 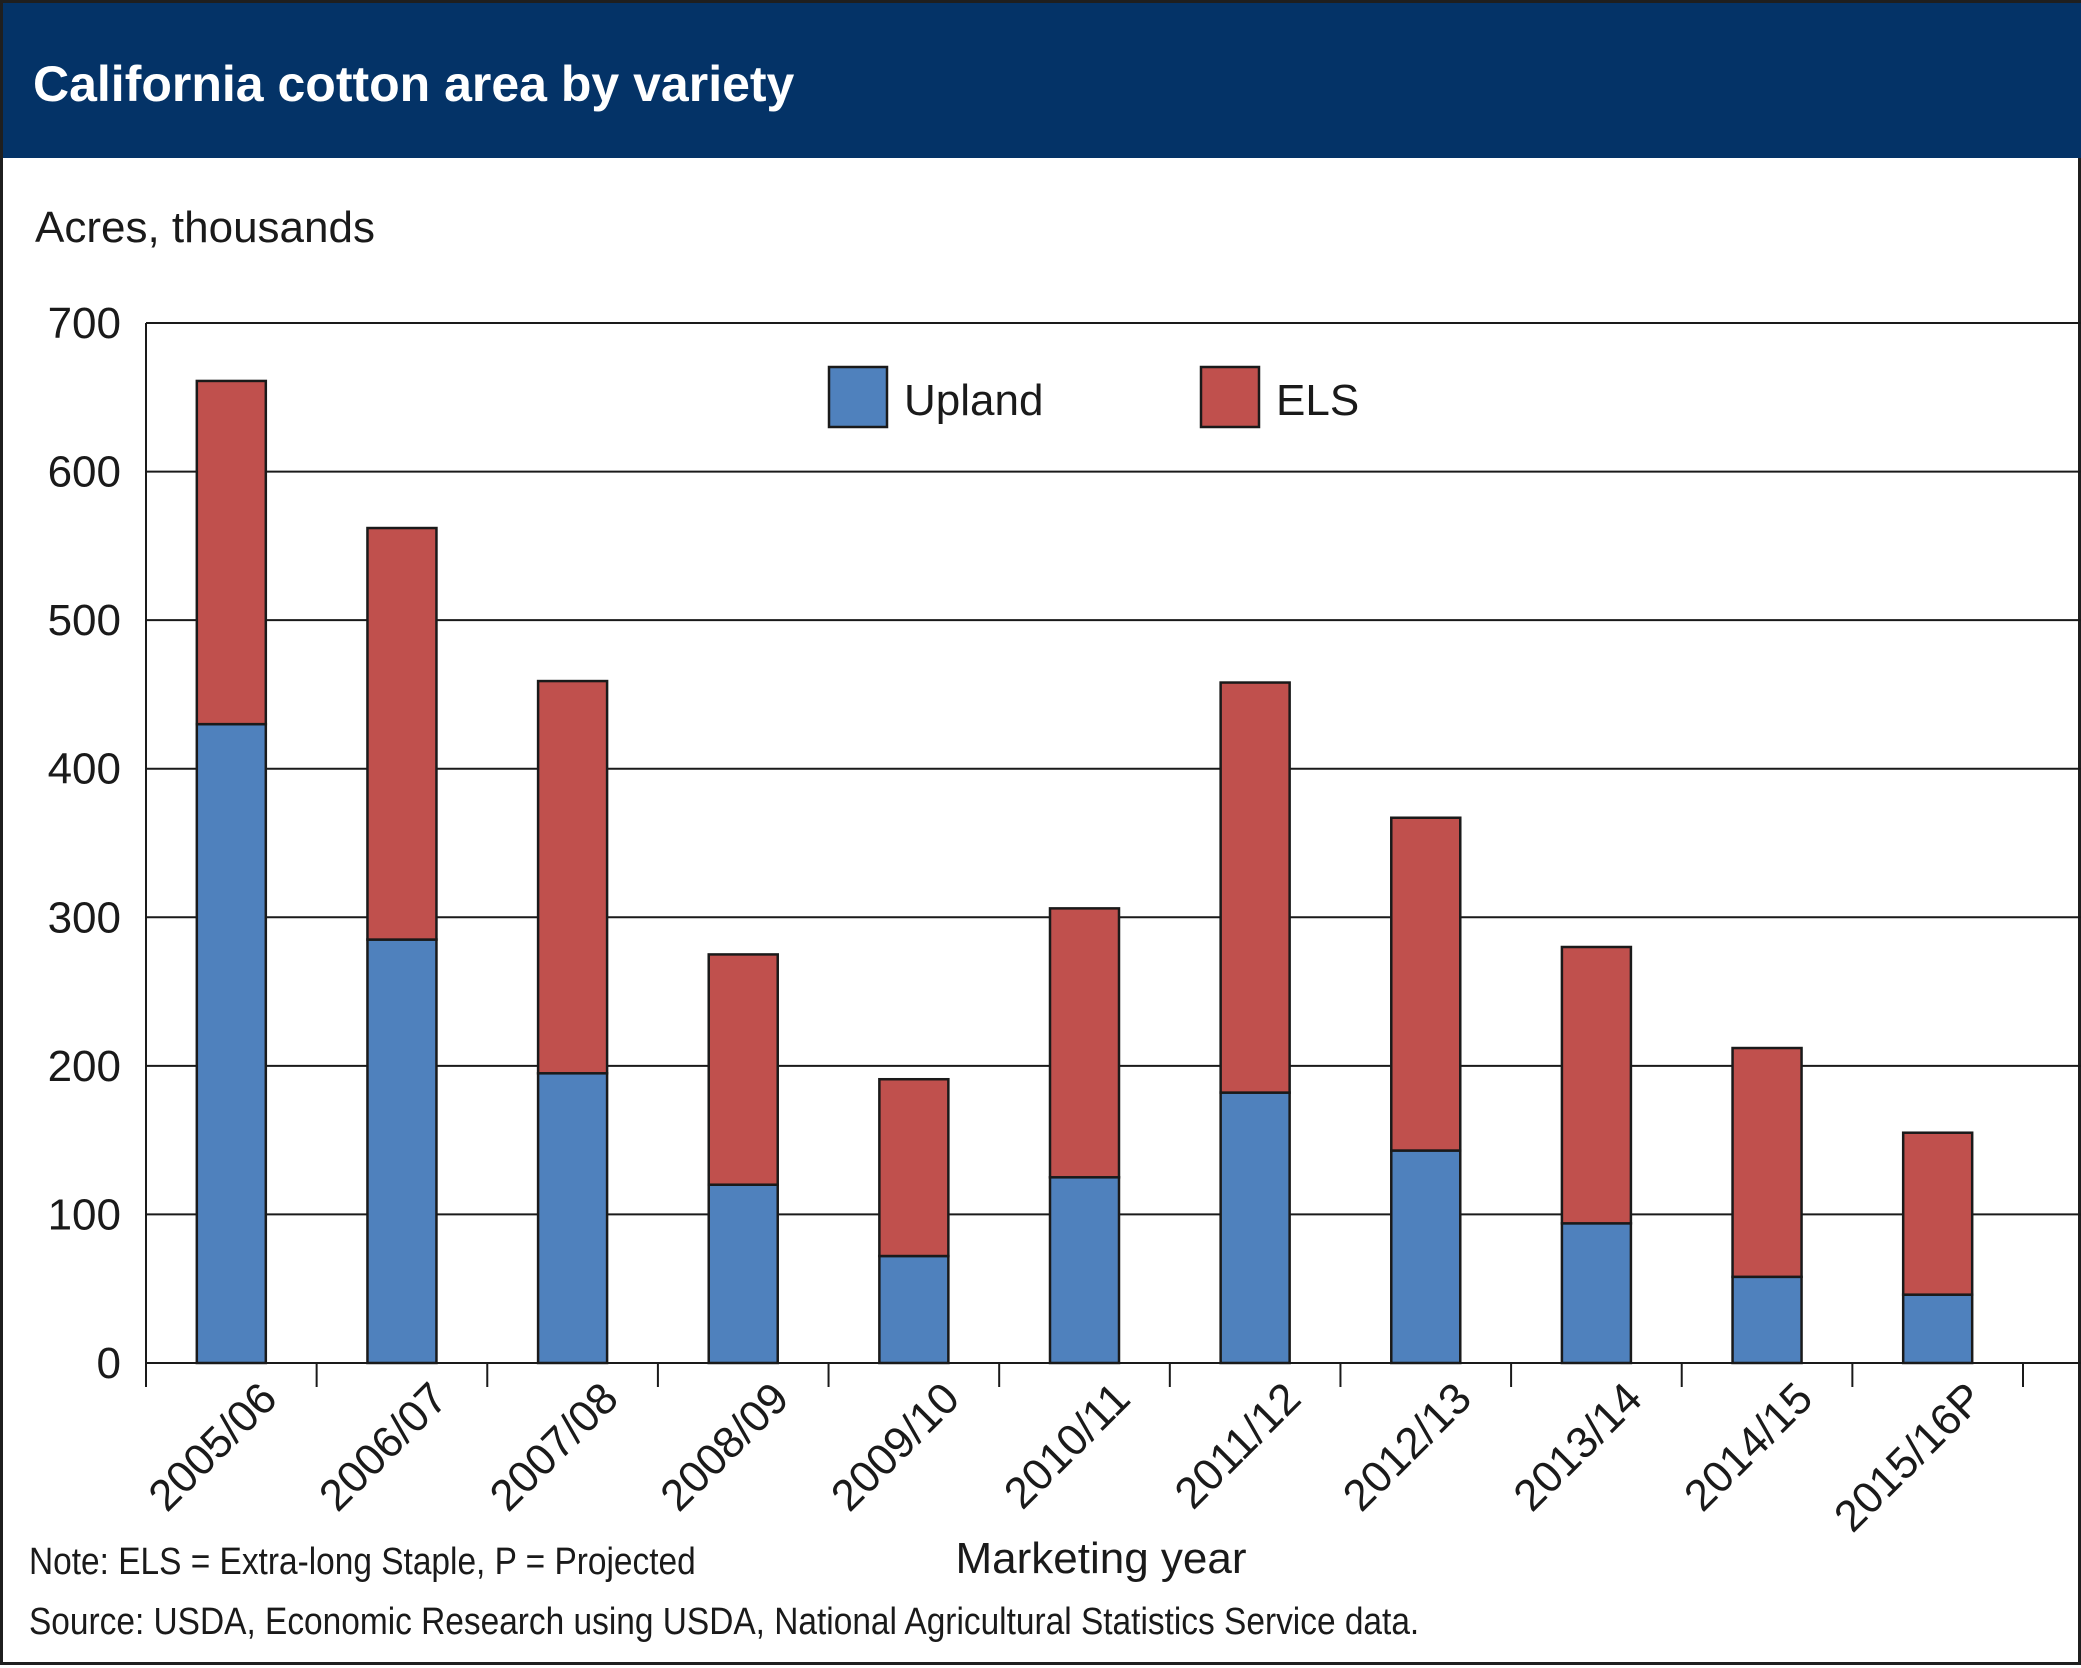 I want to click on x-tick-label: 2011/12, so click(x=1237, y=1445).